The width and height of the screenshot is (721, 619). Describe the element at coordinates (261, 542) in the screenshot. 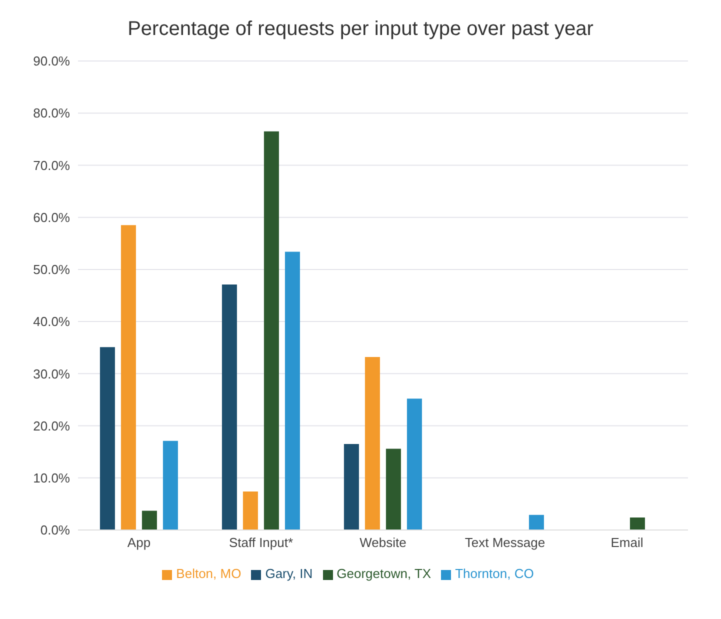

I see `x-tick-label: Staff Input*` at that location.